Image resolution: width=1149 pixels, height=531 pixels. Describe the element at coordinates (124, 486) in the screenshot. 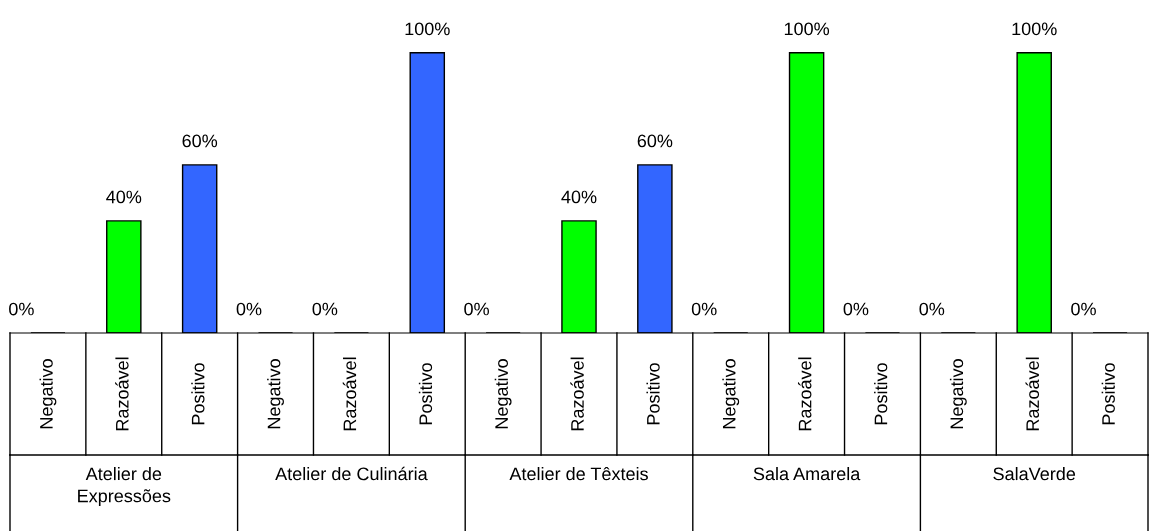

I see `text: Atelier de Expressões` at that location.